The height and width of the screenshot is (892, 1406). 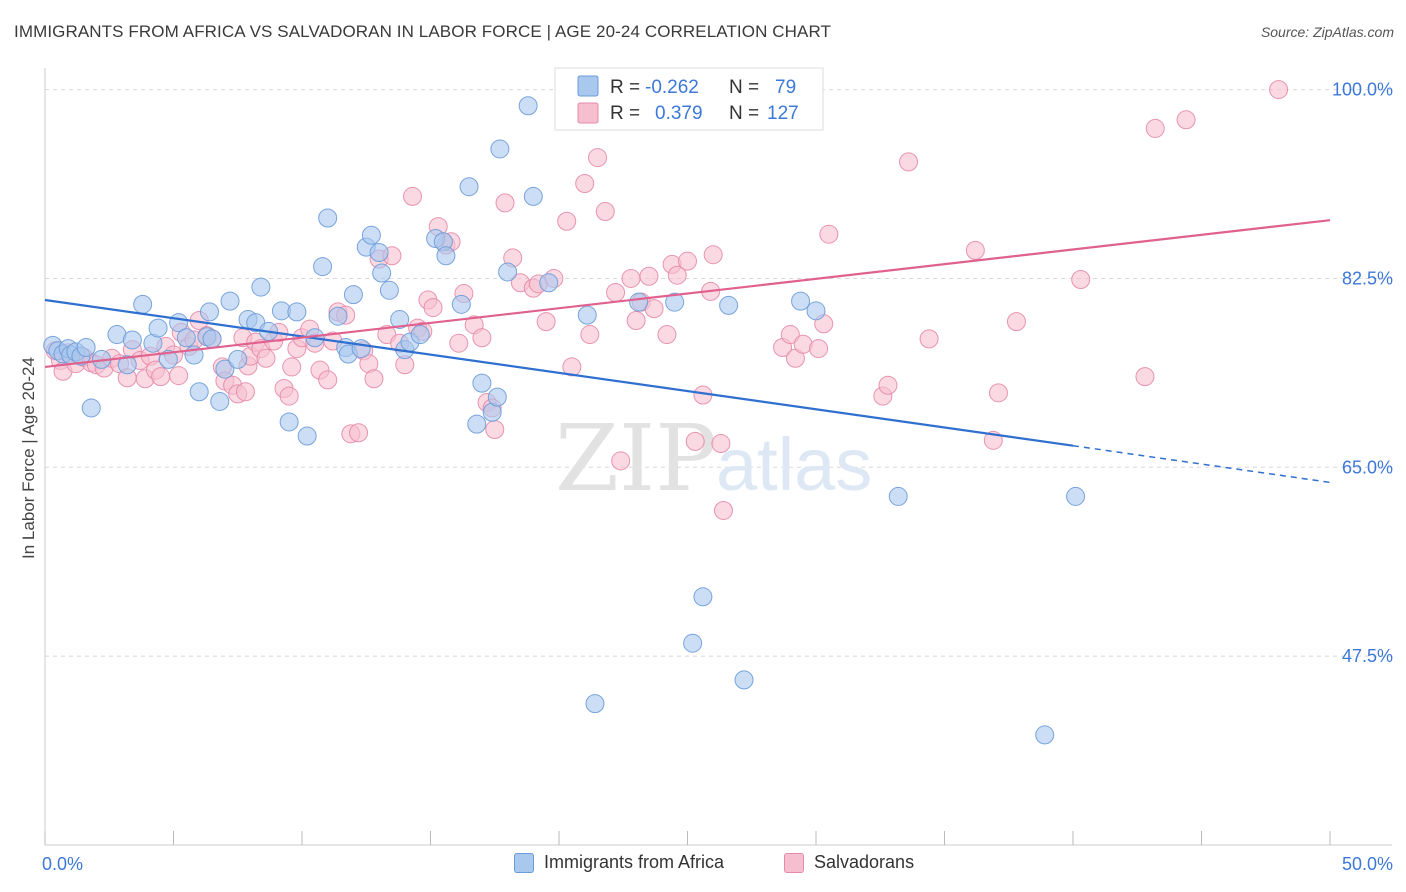 I want to click on y-axis-label: In Labor Force | Age 20-24, so click(x=28, y=458).